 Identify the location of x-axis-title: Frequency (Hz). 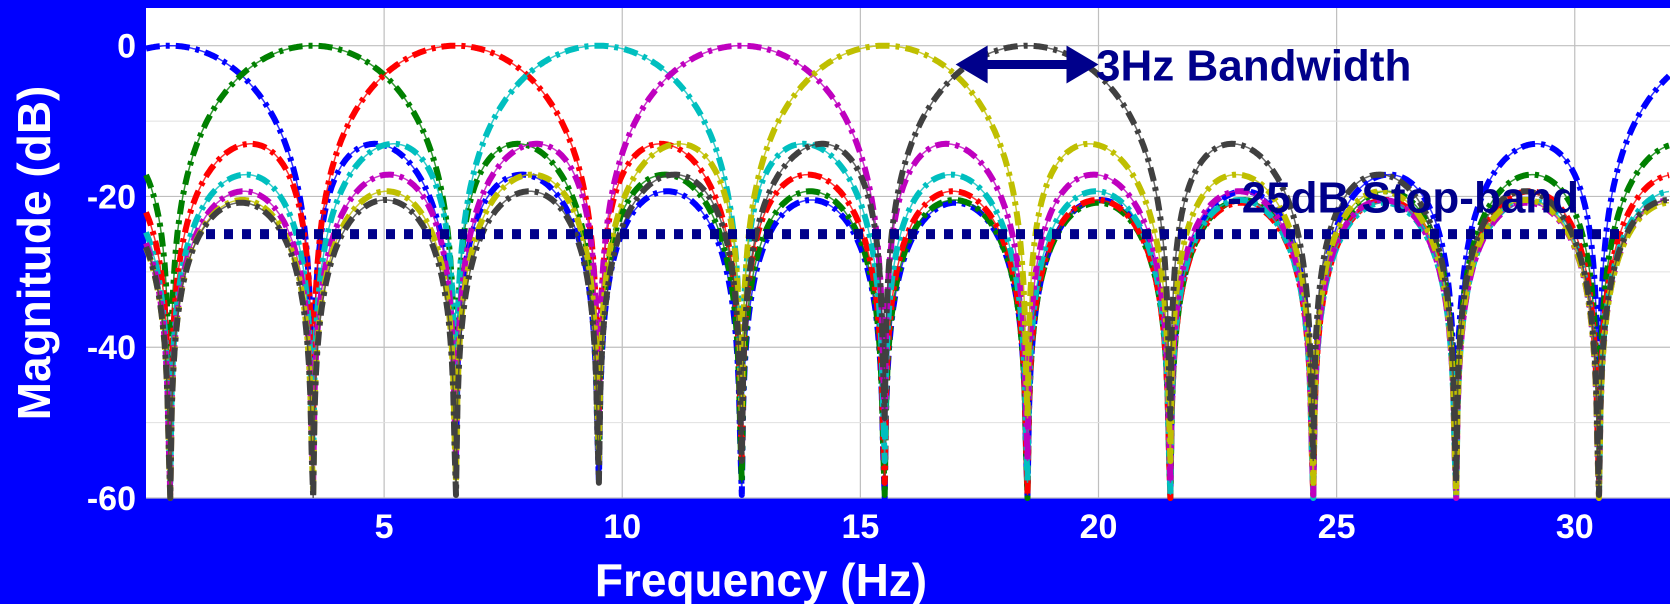
(761, 579).